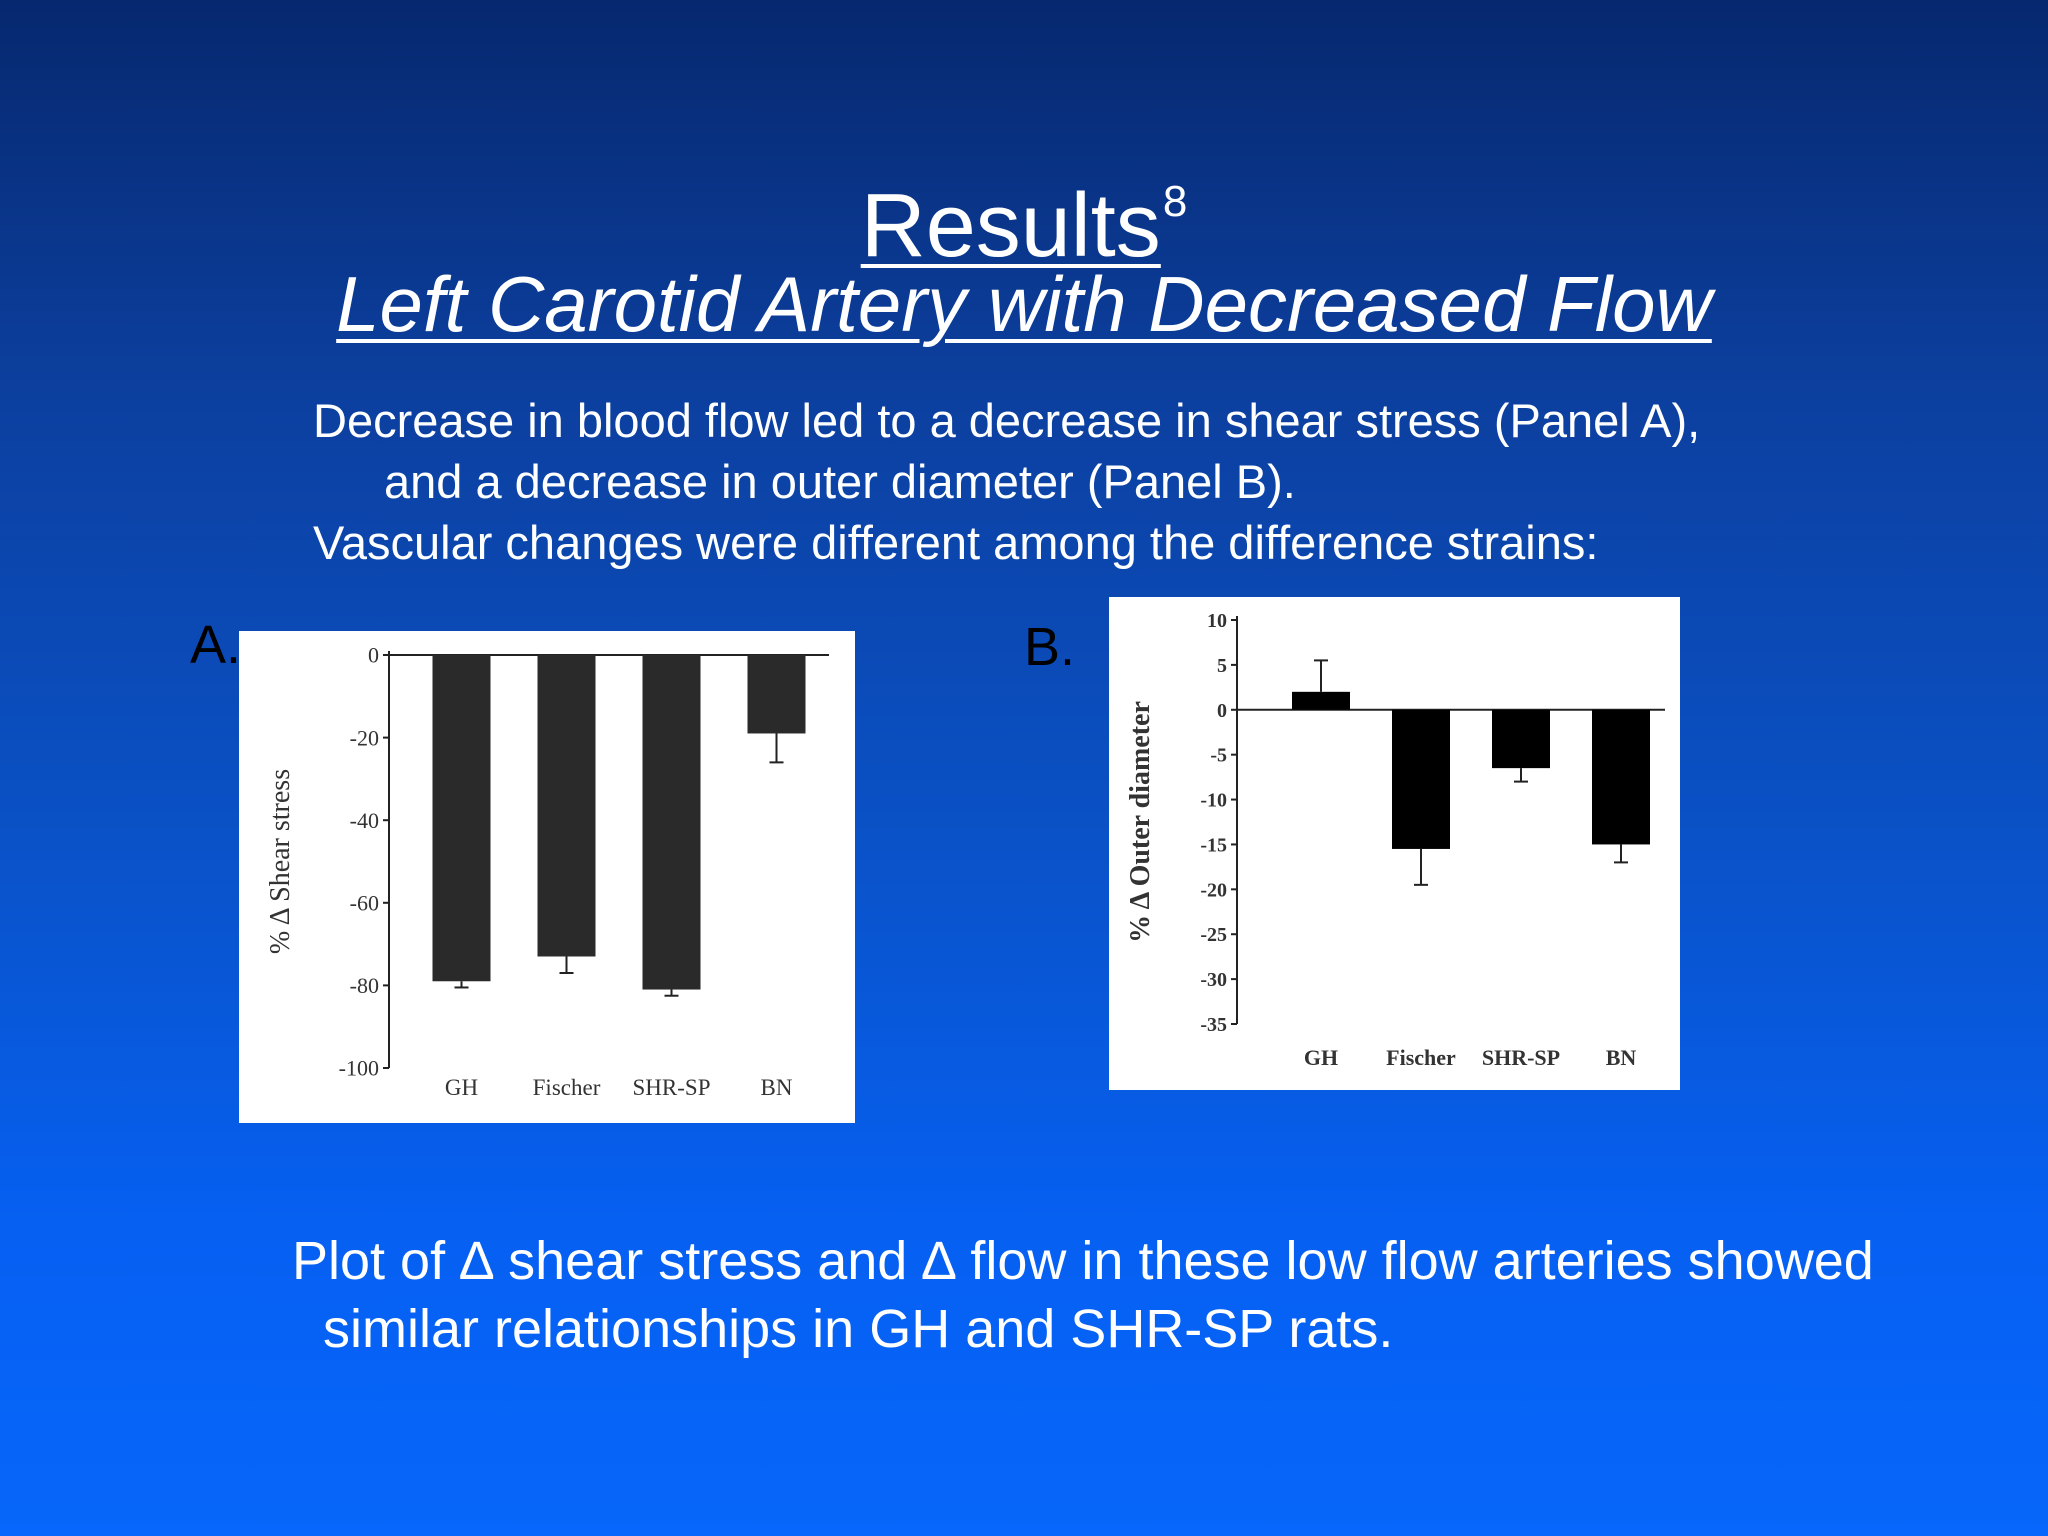 This screenshot has height=1536, width=2048. Describe the element at coordinates (364, 820) in the screenshot. I see `y-tick-label: -40` at that location.